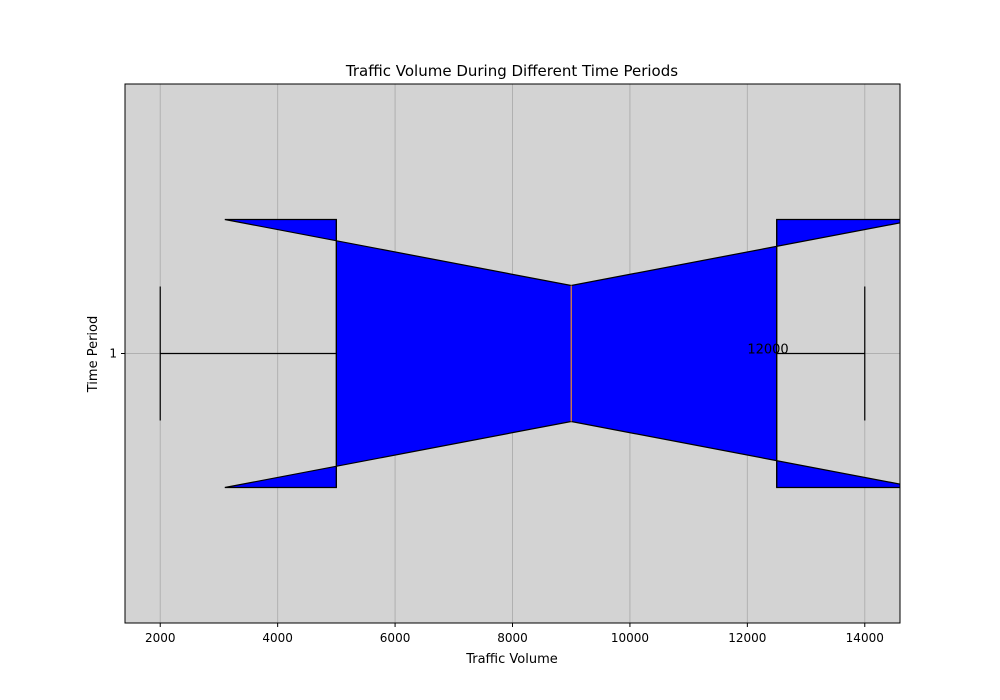 The width and height of the screenshot is (1000, 700). What do you see at coordinates (160, 638) in the screenshot?
I see `x-tick-label: 2000` at bounding box center [160, 638].